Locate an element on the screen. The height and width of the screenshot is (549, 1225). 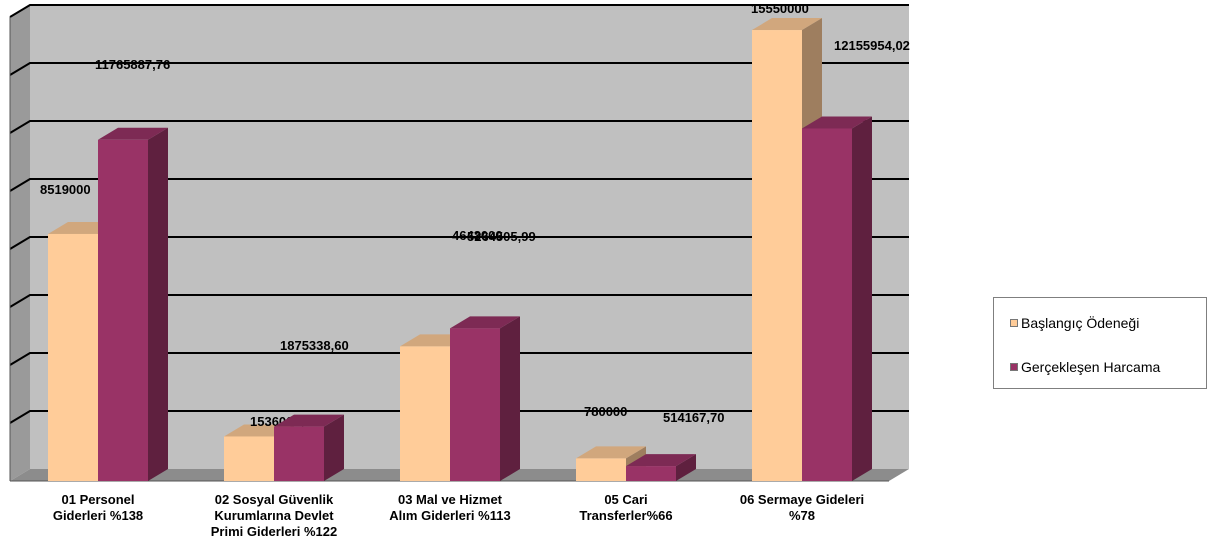
legend-item-gerceklesen: Gerçekleşen Harcama is located at coordinates (1085, 367).